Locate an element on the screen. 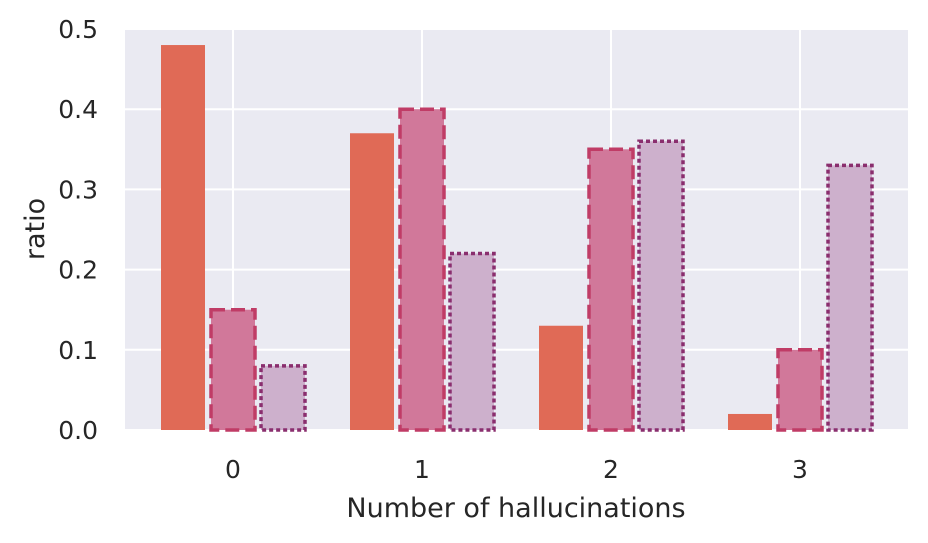 The image size is (928, 543). y-axis-title: ratio is located at coordinates (35, 229).